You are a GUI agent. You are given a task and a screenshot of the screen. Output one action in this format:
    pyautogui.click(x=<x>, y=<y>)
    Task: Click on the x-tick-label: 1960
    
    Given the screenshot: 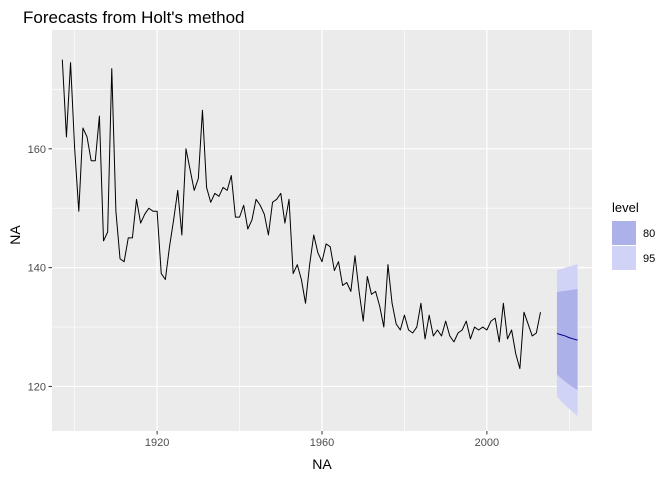 What is the action you would take?
    pyautogui.click(x=322, y=443)
    